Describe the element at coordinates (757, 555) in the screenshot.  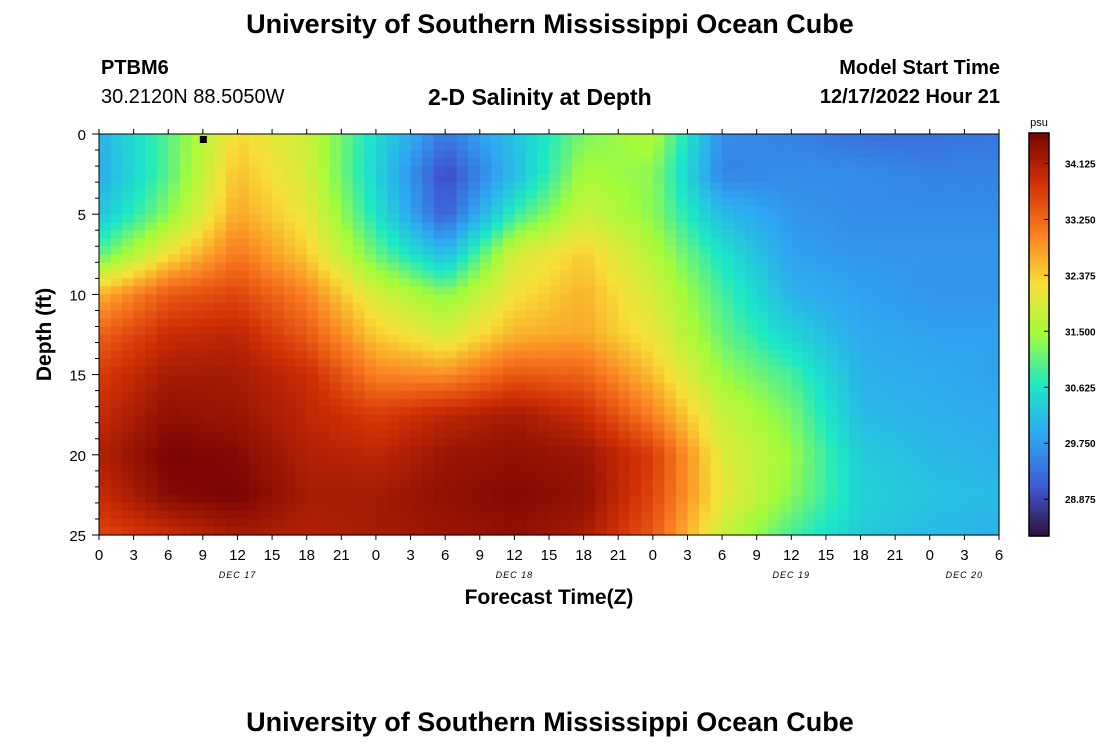
I see `x-tick-label: 9` at that location.